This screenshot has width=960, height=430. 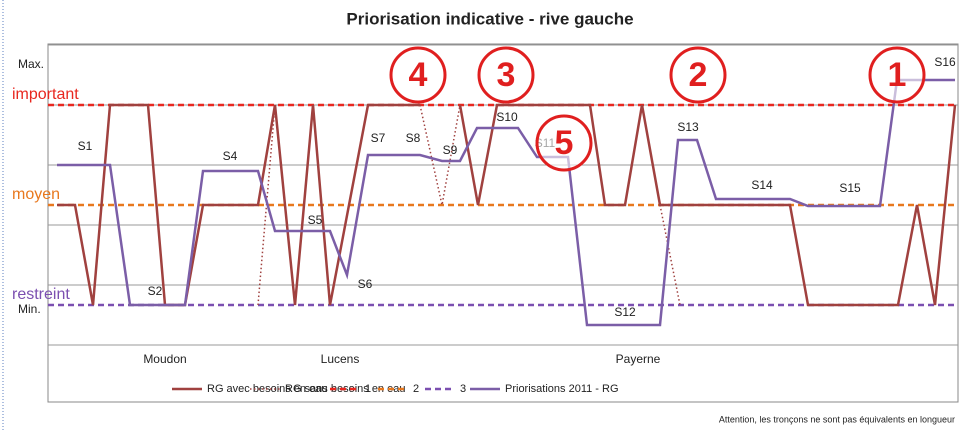 I want to click on segment-label: S16, so click(x=945, y=62).